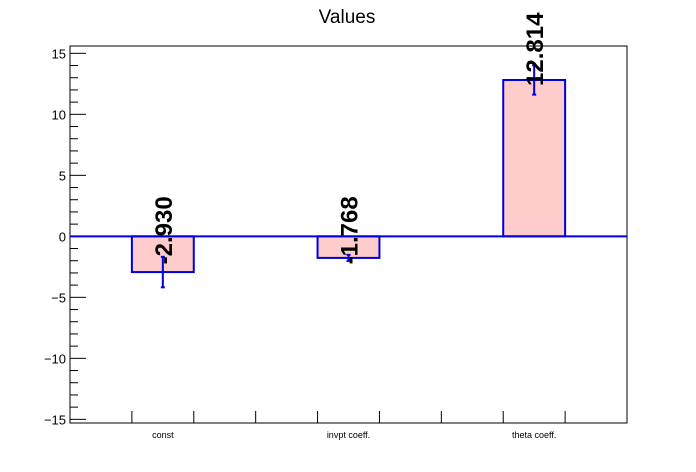 This screenshot has width=696, height=472. Describe the element at coordinates (534, 435) in the screenshot. I see `x-tick-label: theta coeff.` at that location.